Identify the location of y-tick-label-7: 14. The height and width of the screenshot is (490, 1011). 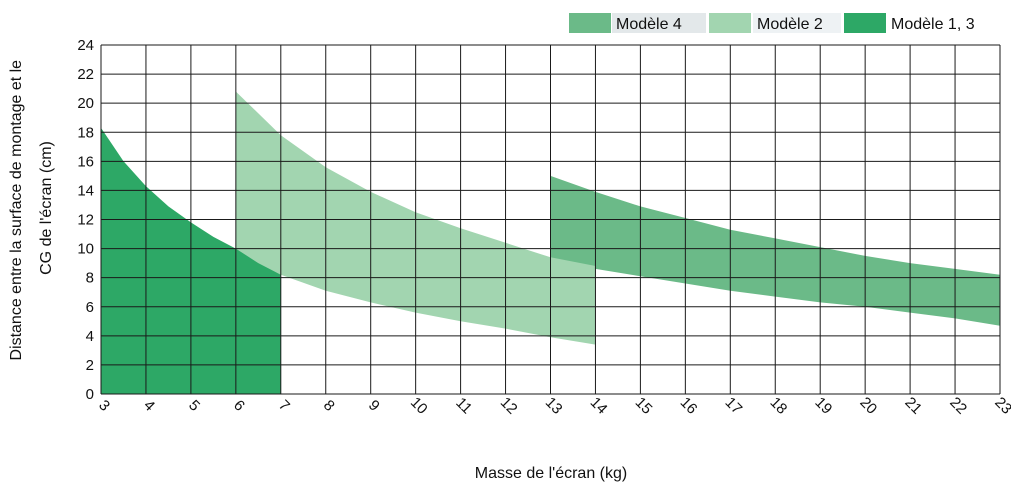
(85, 190).